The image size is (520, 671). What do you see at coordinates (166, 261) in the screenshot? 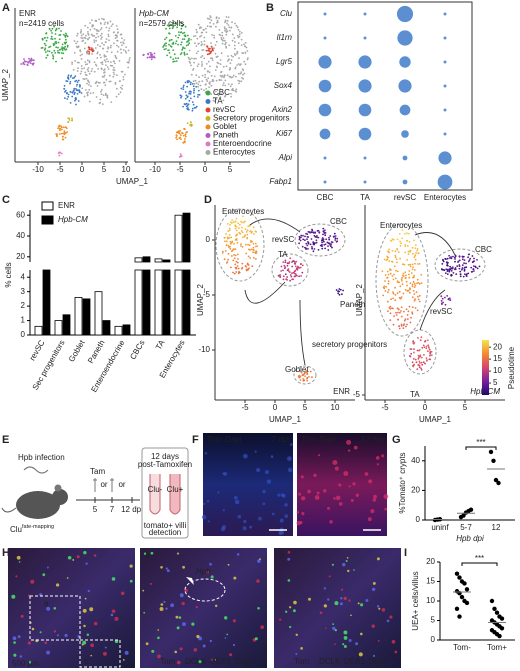
I see `bar` at bounding box center [166, 261].